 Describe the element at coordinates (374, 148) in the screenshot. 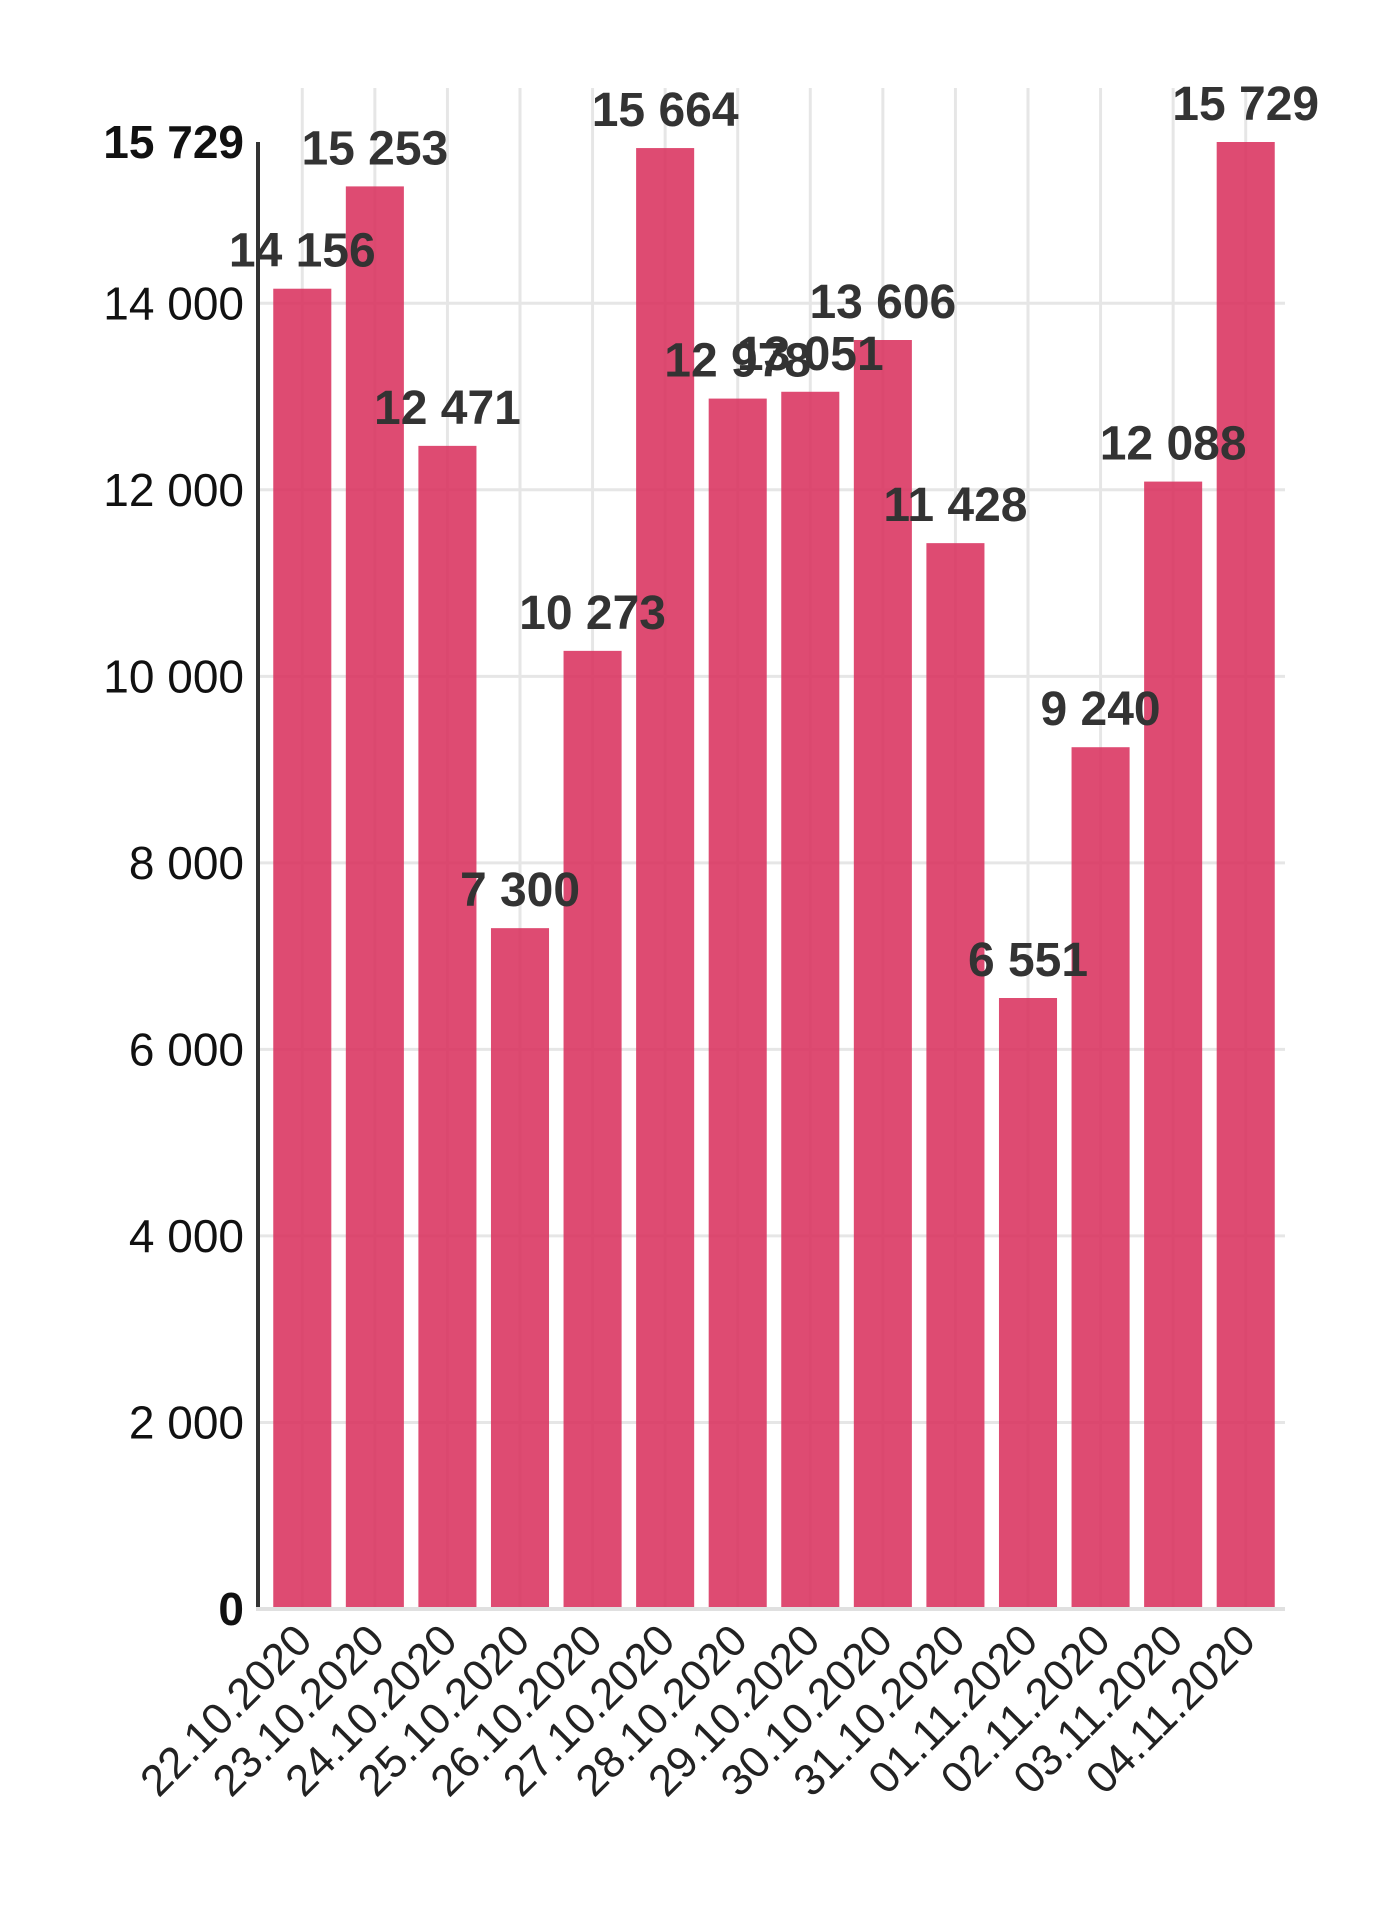

I see `value-label: 15 253` at that location.